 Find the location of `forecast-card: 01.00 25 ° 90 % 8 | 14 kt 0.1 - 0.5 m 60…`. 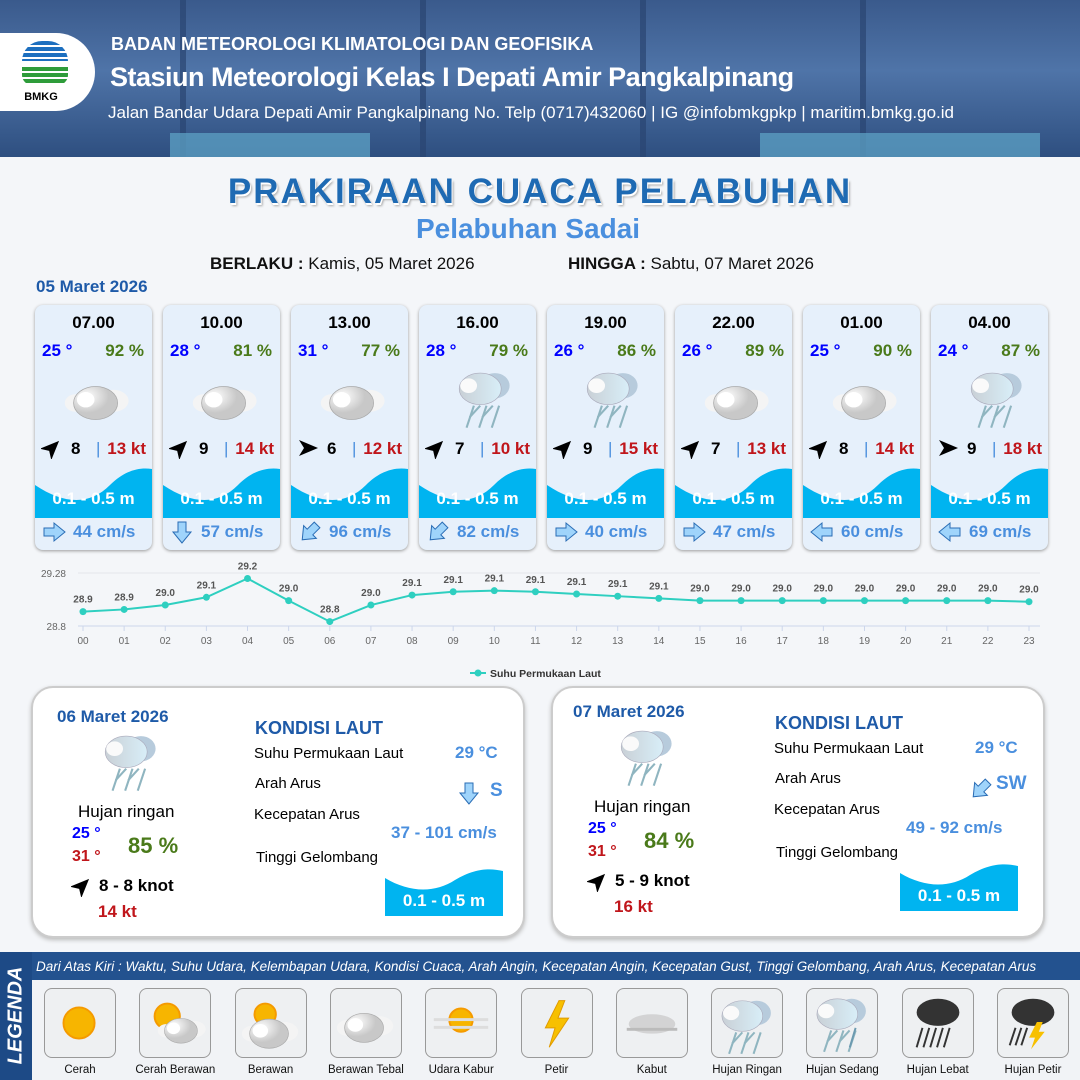

forecast-card: 01.00 25 ° 90 % 8 | 14 kt 0.1 - 0.5 m 60… is located at coordinates (861, 427).